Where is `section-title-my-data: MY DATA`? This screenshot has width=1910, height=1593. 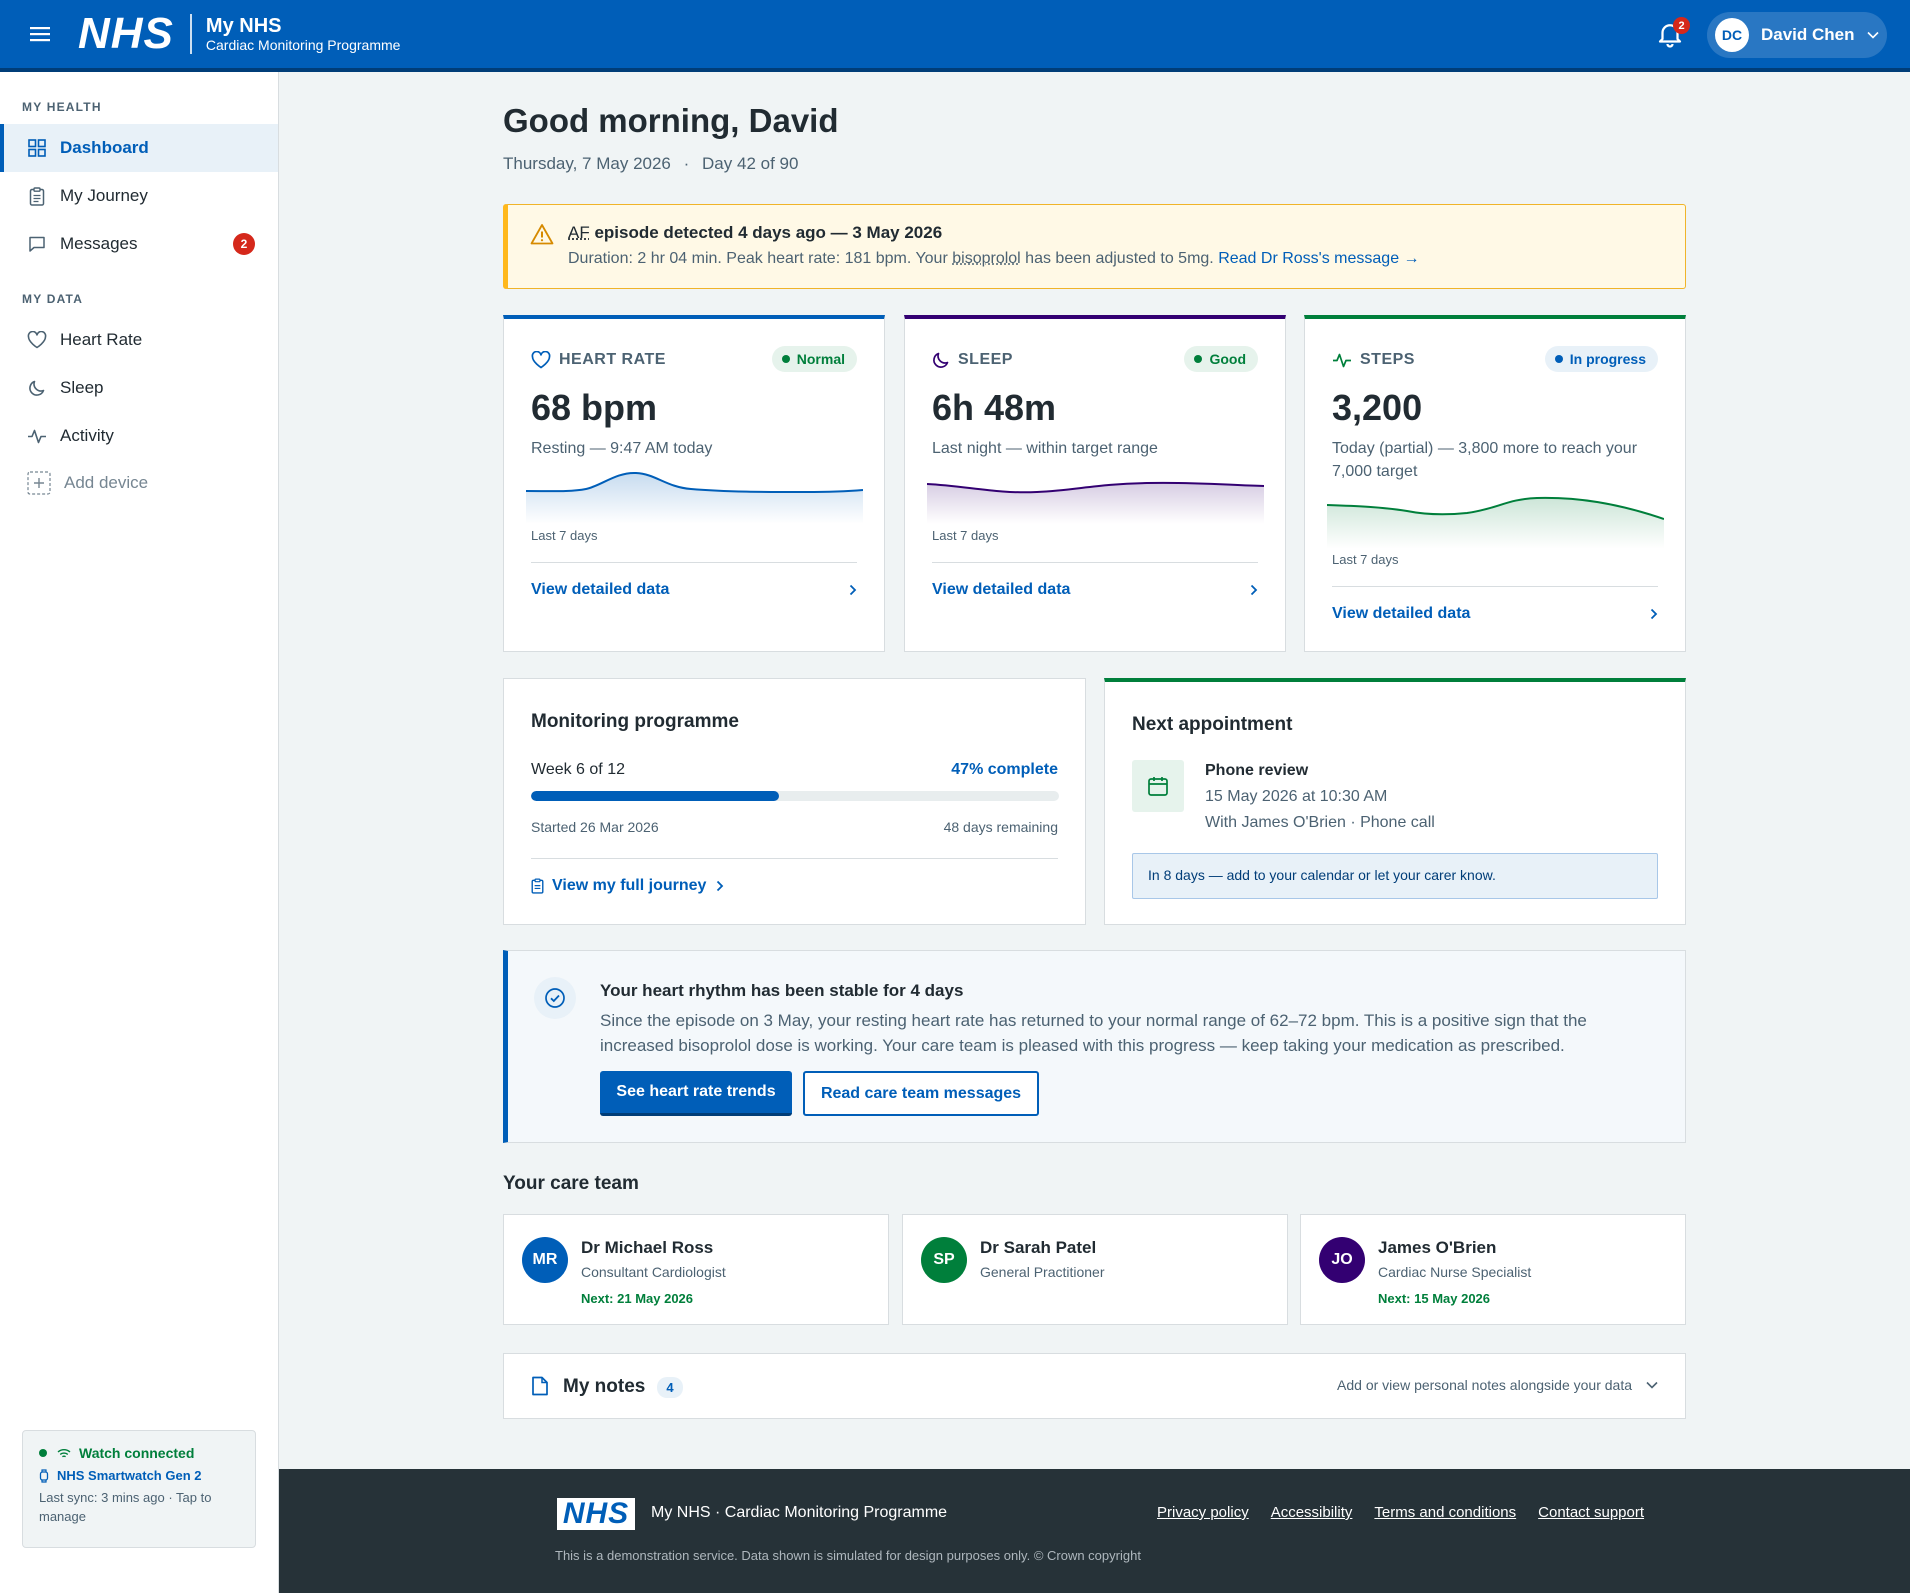
section-title-my-data: MY DATA is located at coordinates (53, 299).